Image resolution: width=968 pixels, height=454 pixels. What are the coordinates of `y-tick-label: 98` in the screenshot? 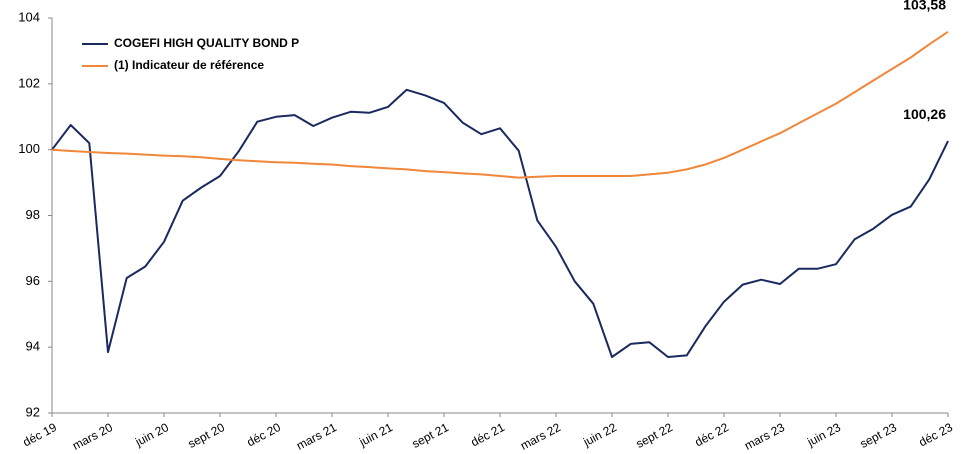 It's located at (33, 214).